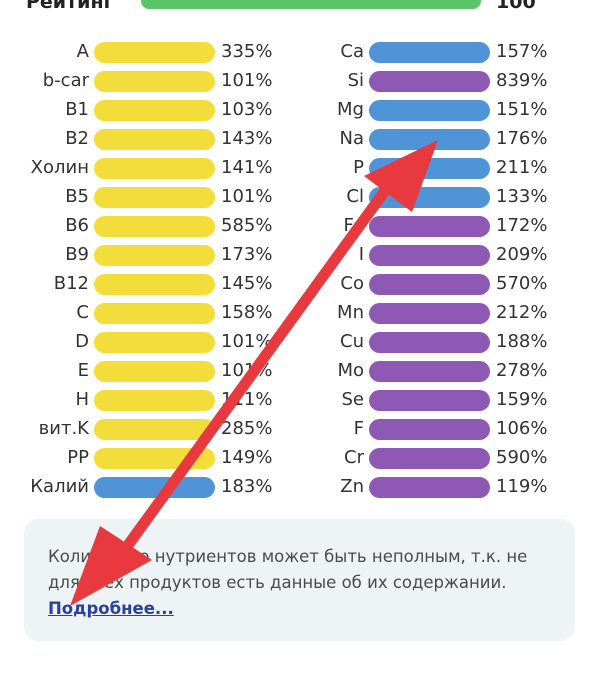 This screenshot has height=680, width=599. What do you see at coordinates (65, 80) in the screenshot?
I see `nutrient-name: b-car` at bounding box center [65, 80].